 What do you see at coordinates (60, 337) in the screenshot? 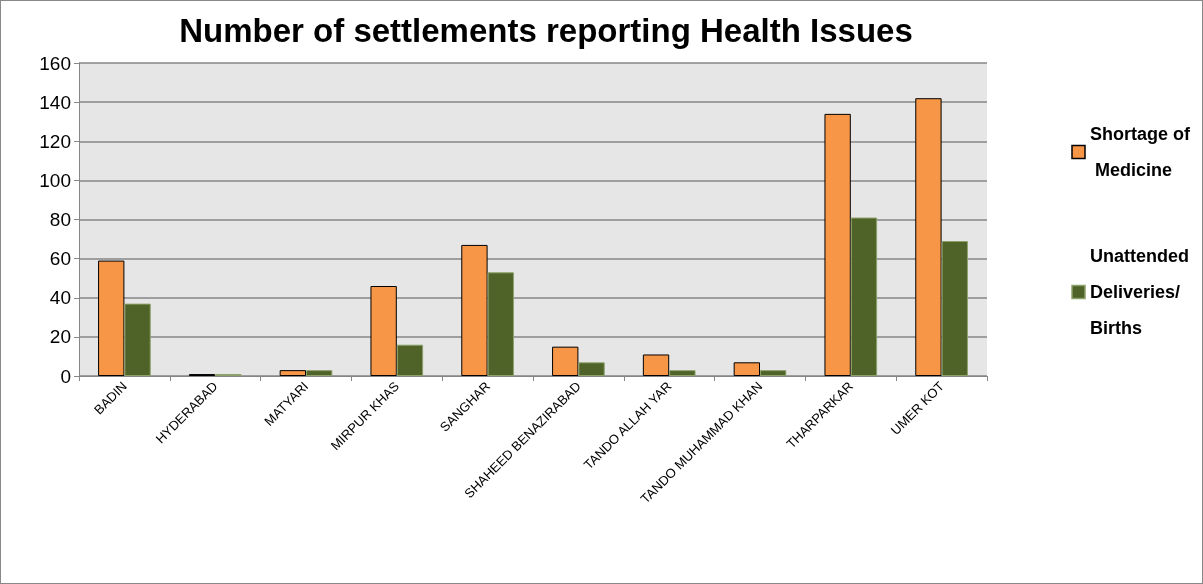
I see `y-tick-label: 20` at bounding box center [60, 337].